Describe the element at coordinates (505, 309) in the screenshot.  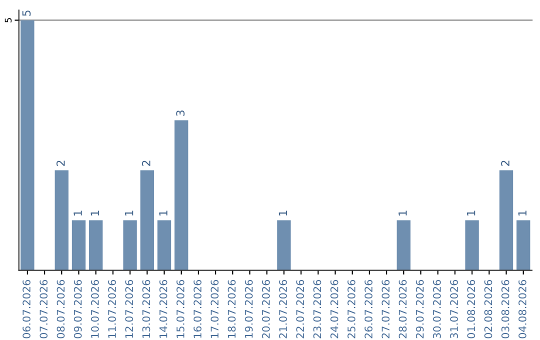
I see `x-tick-label: 03.08.2026` at that location.